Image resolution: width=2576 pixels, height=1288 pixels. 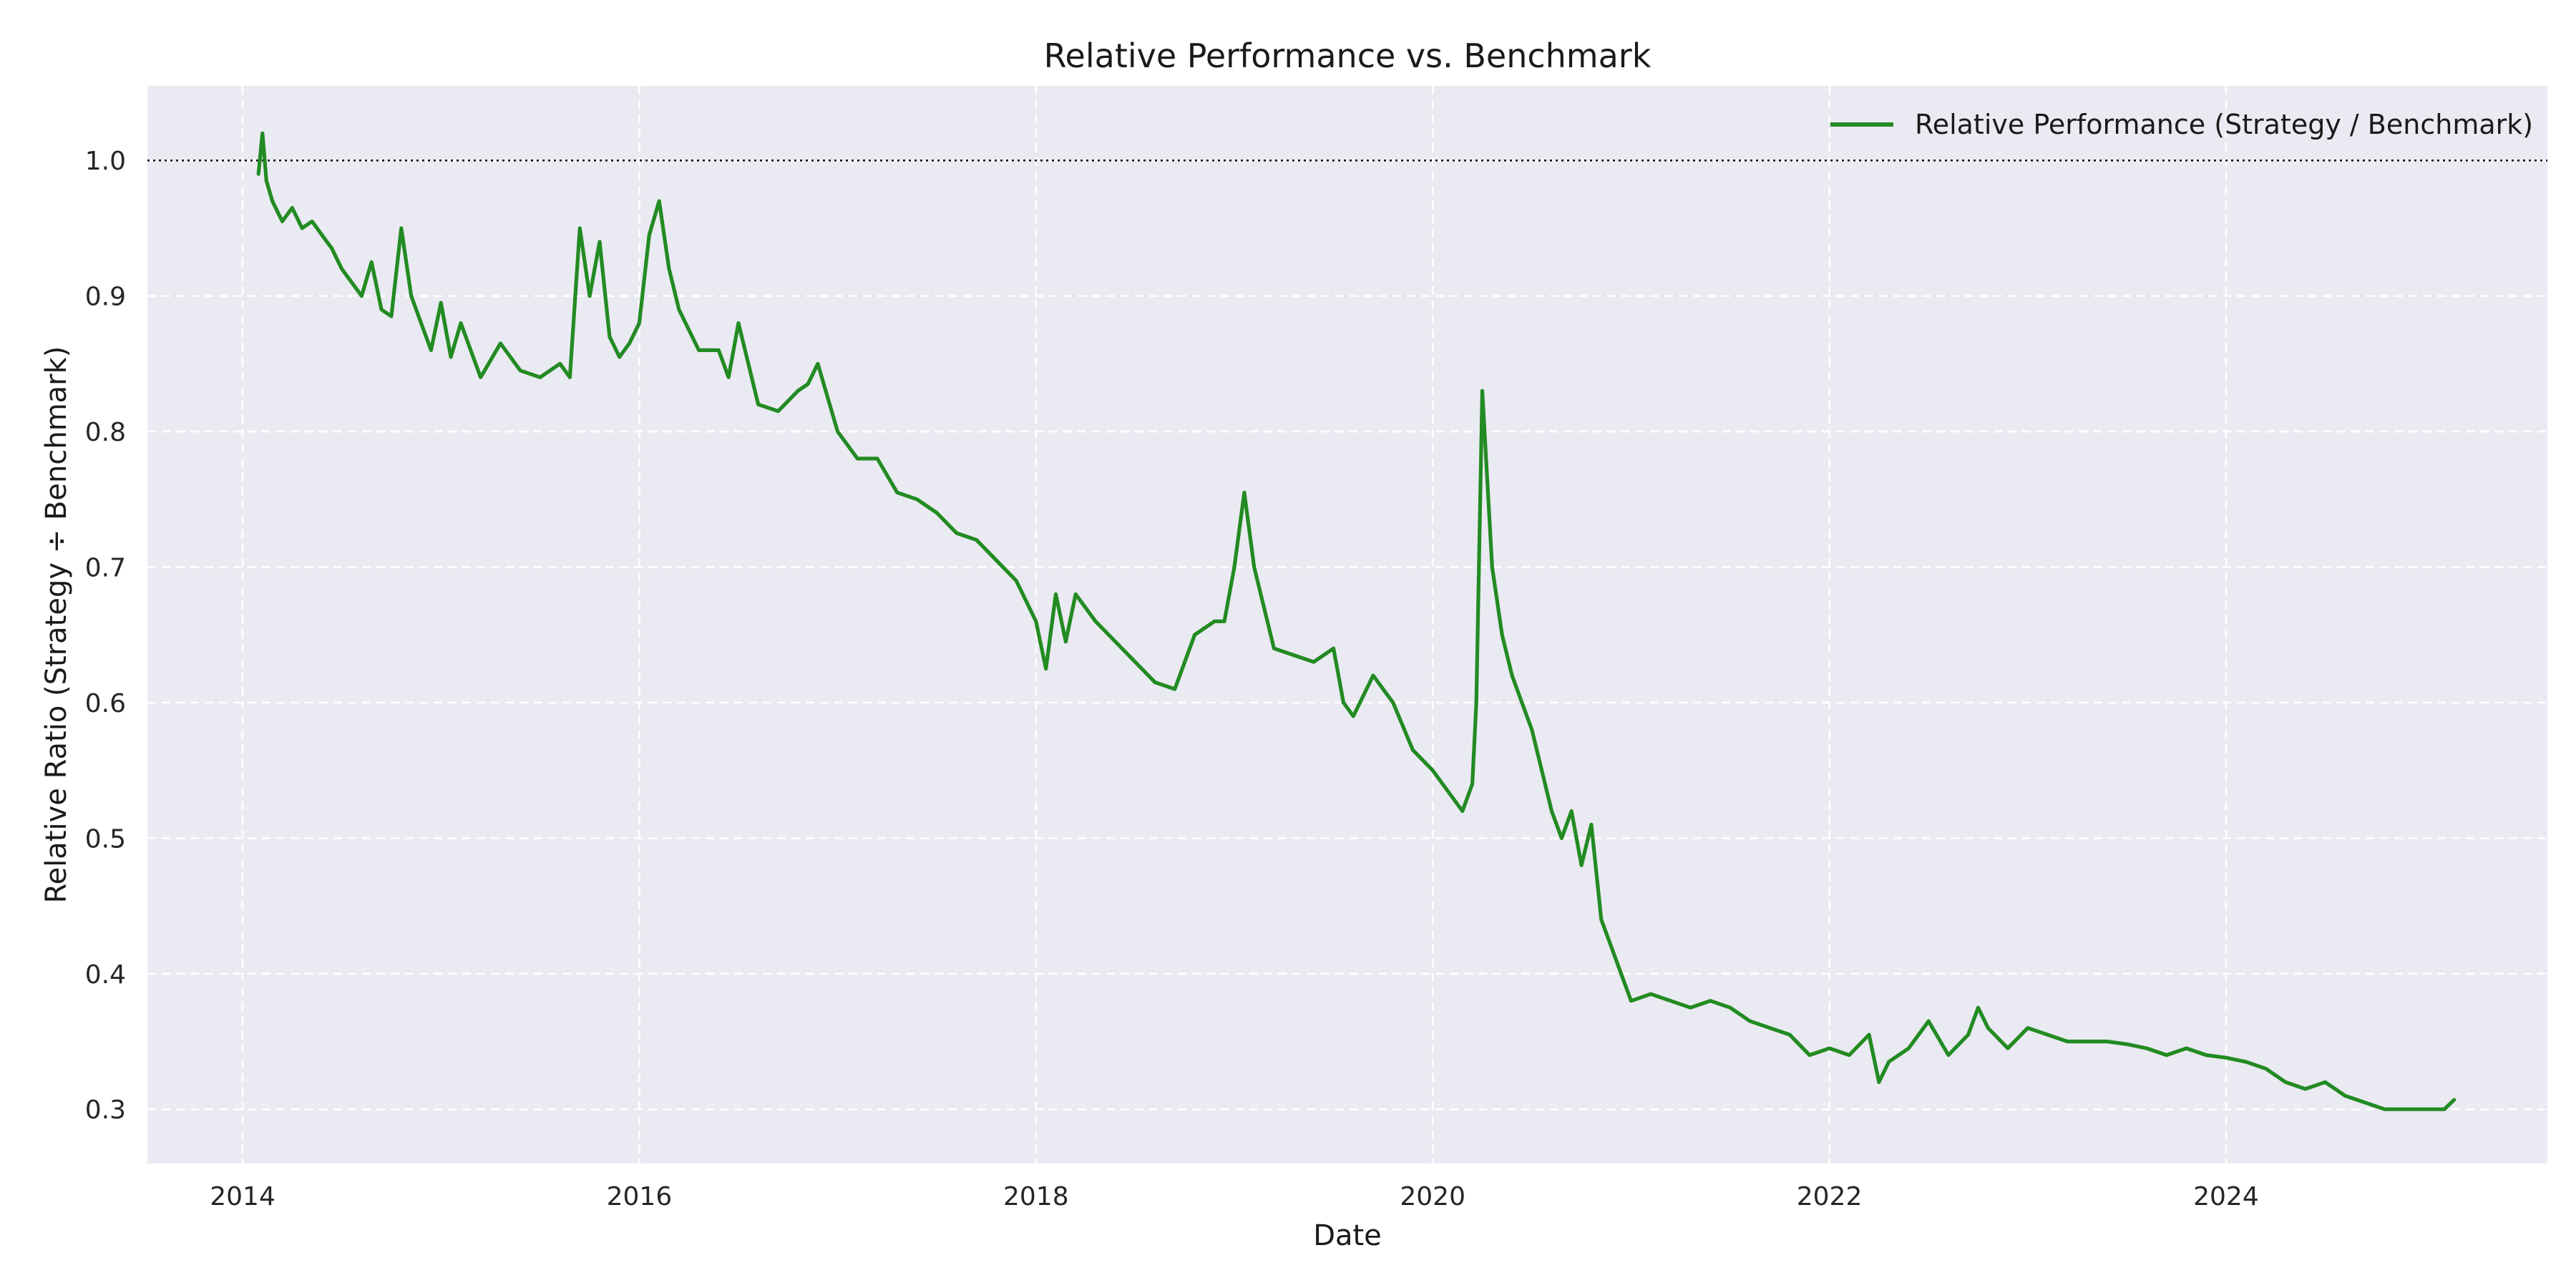 What do you see at coordinates (56, 625) in the screenshot?
I see `y-axis-title: Relative Ratio (Strategy ÷ Benchmark)` at bounding box center [56, 625].